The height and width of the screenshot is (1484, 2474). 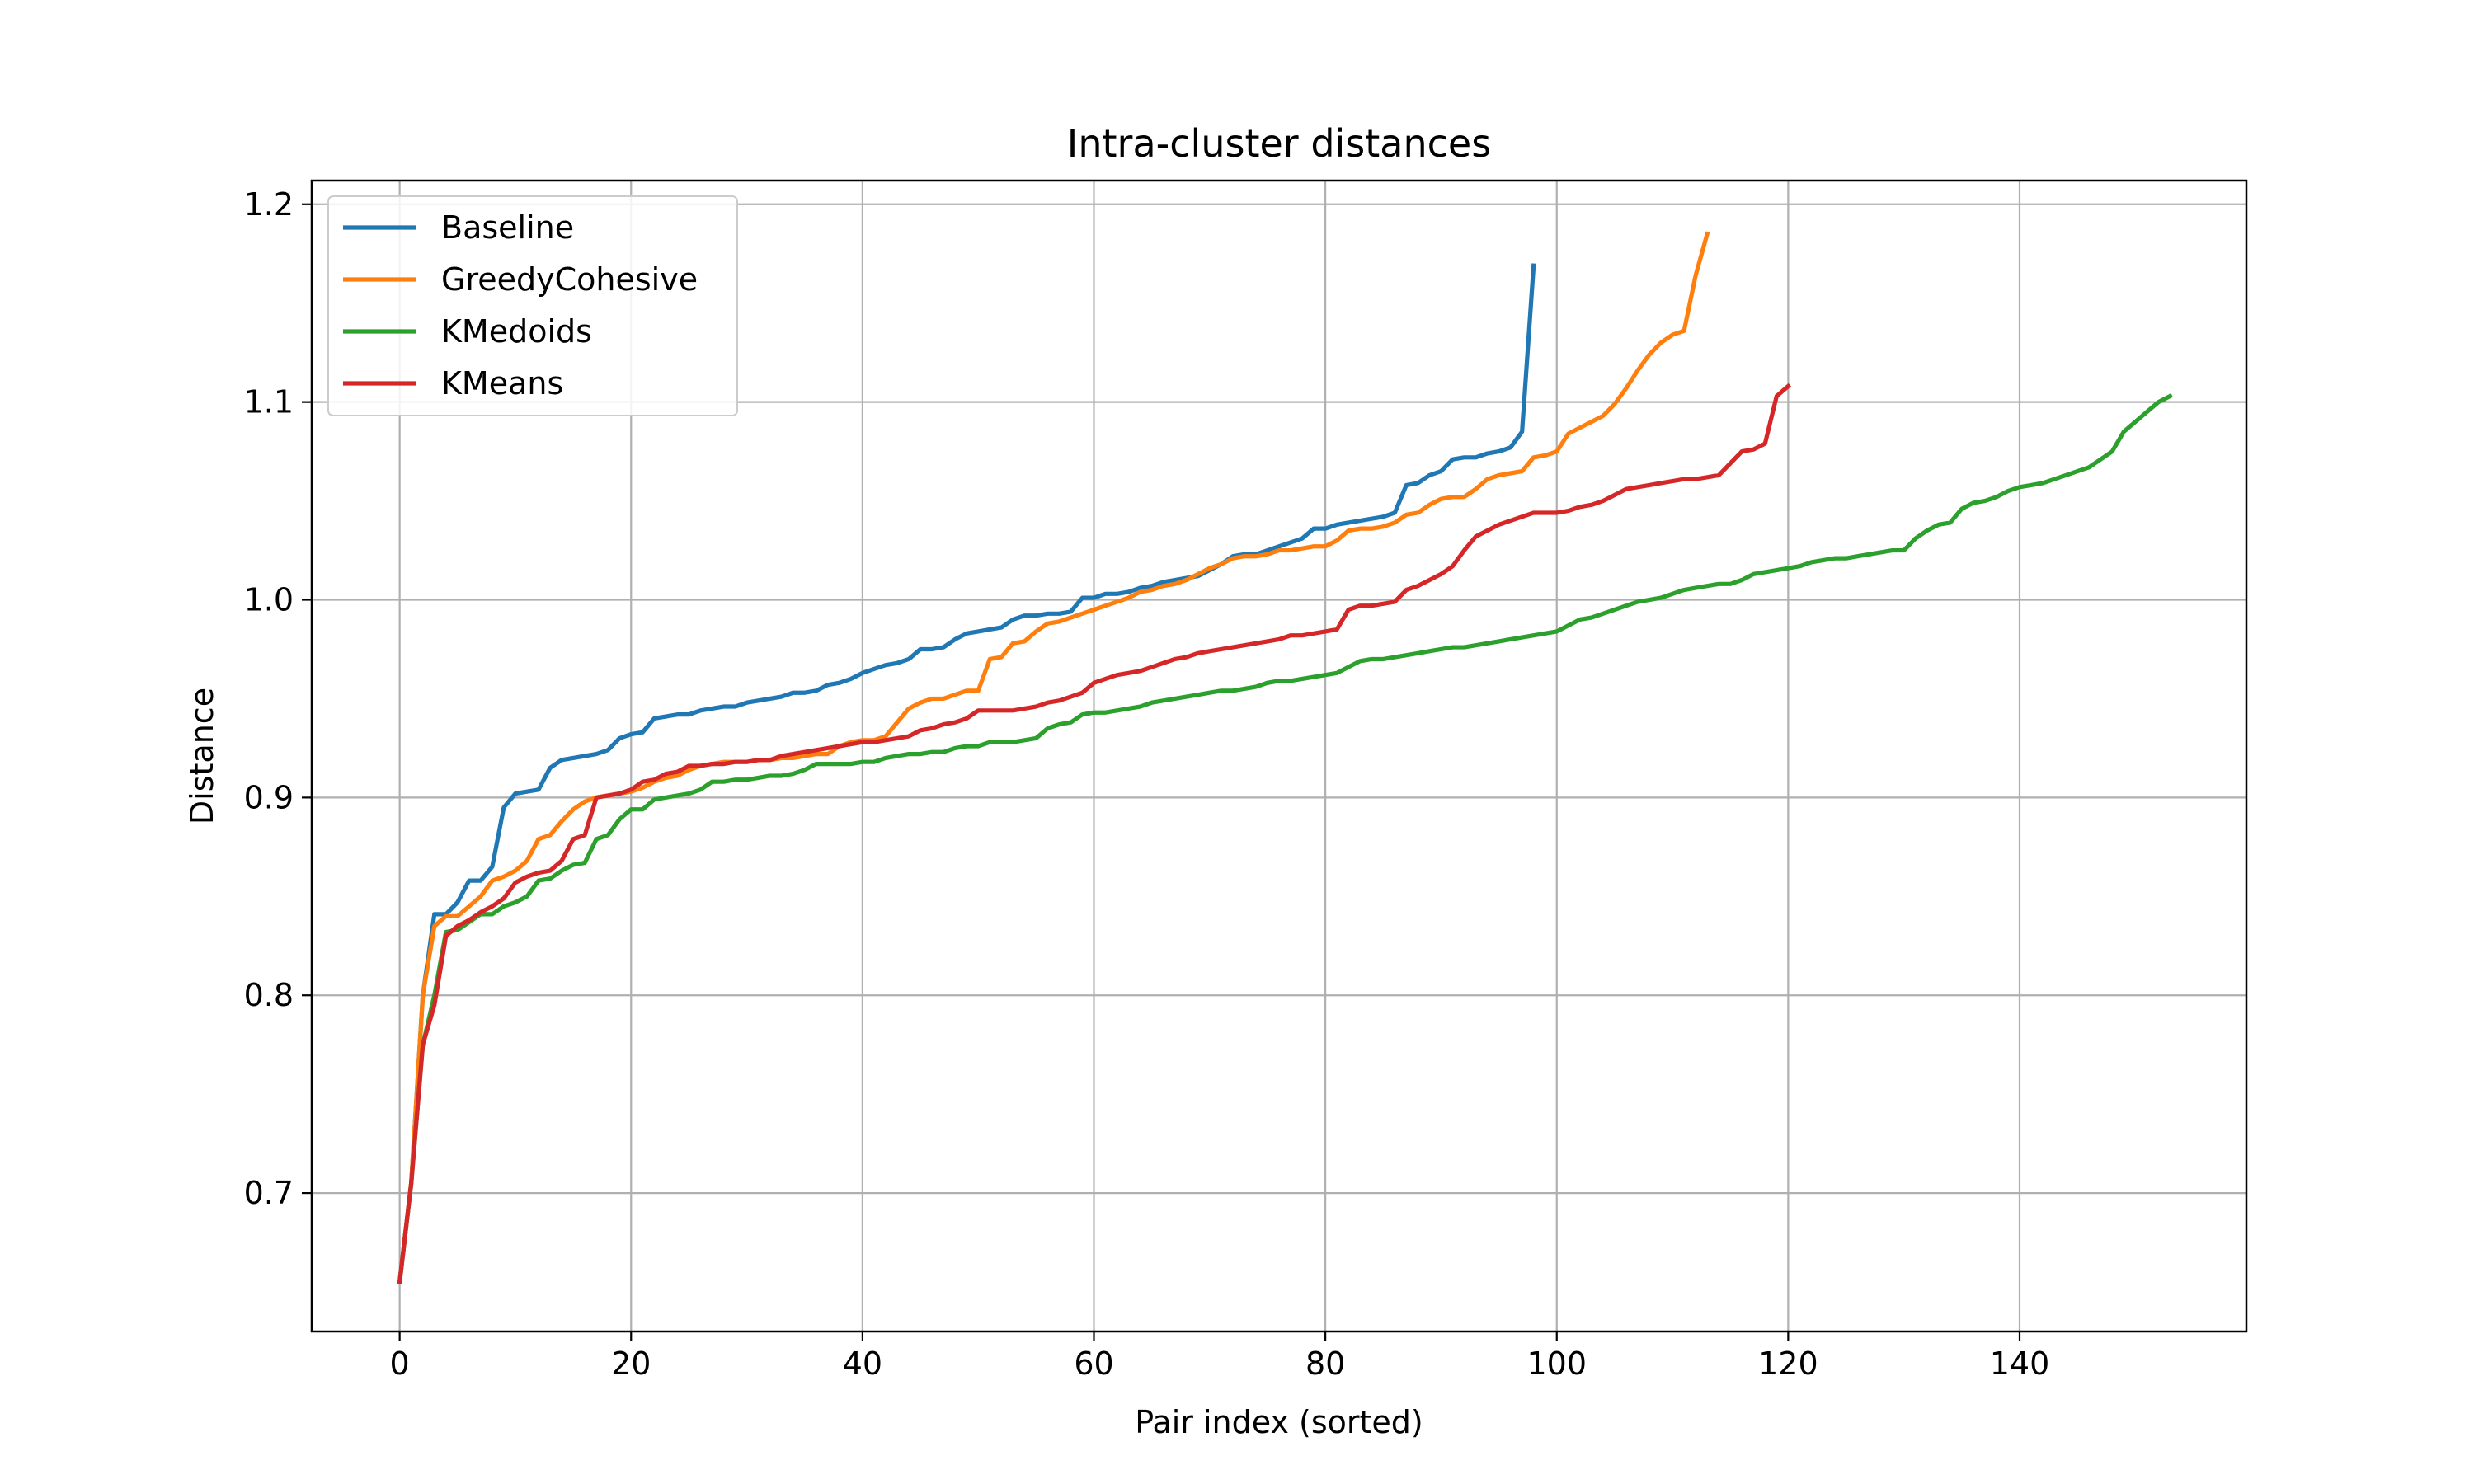 I want to click on chart-title: Intra-cluster distances, so click(x=1279, y=143).